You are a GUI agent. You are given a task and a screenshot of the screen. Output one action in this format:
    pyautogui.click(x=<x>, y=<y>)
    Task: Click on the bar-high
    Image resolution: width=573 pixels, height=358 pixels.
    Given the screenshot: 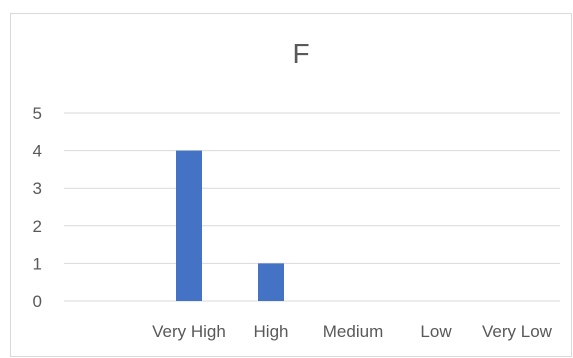 What is the action you would take?
    pyautogui.click(x=271, y=282)
    